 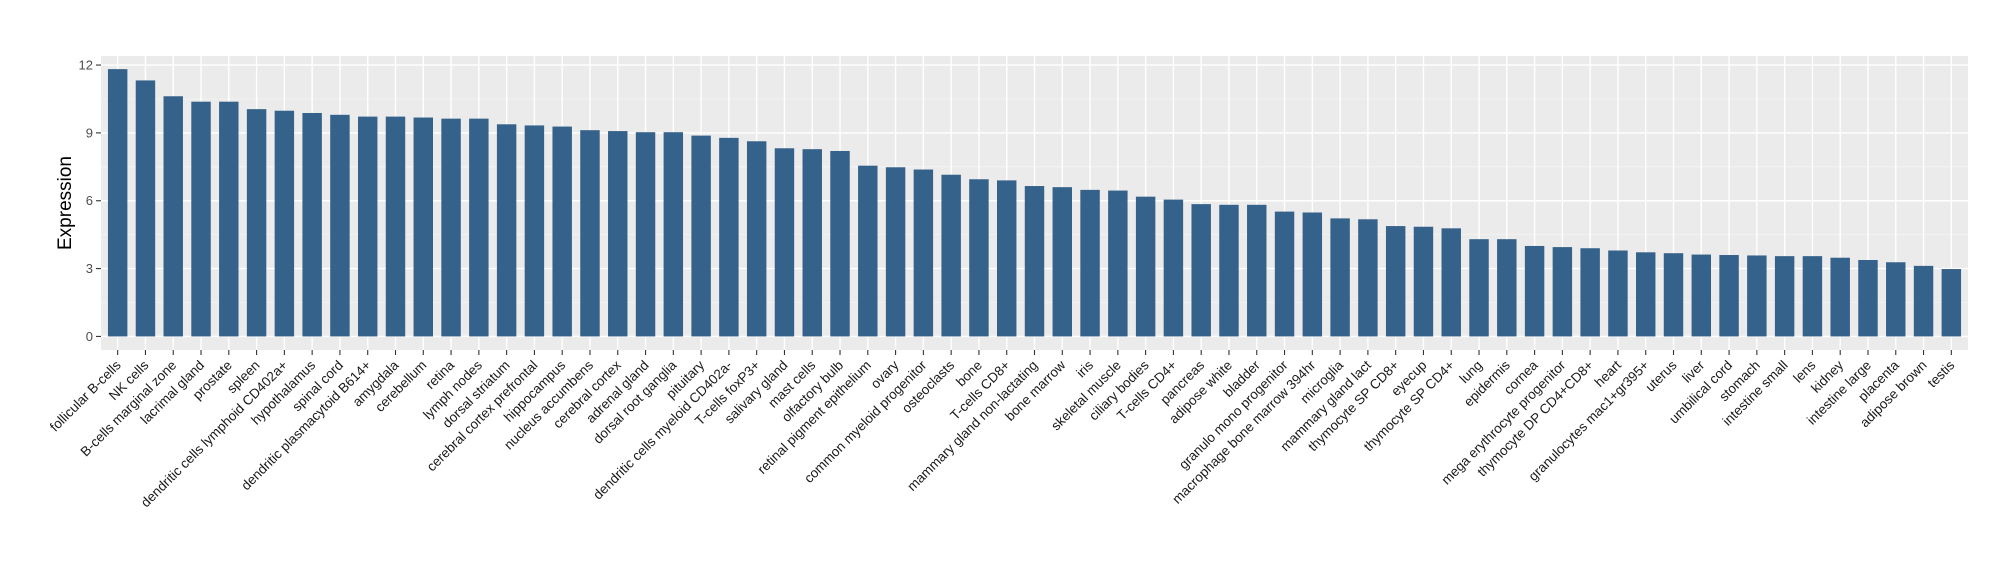 I want to click on y-tick-label: 9, so click(x=89, y=132).